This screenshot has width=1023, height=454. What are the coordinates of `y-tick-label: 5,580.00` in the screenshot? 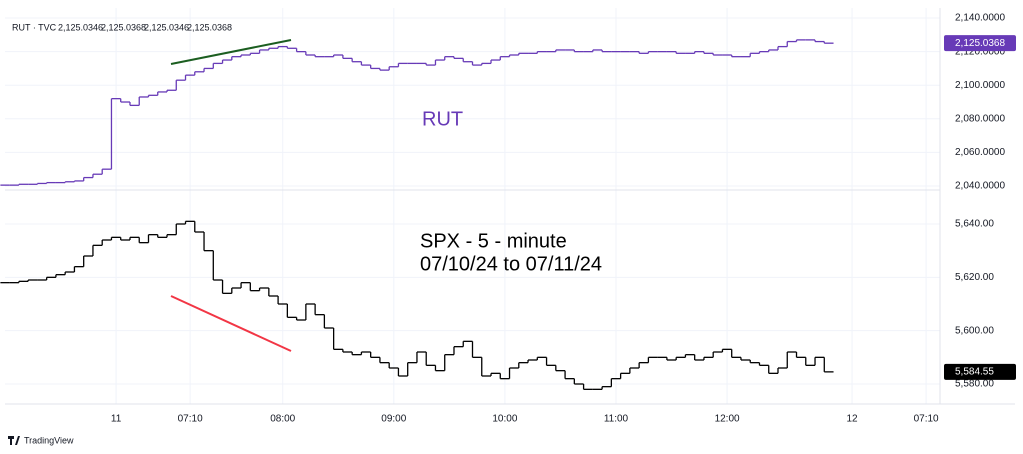 It's located at (974, 384).